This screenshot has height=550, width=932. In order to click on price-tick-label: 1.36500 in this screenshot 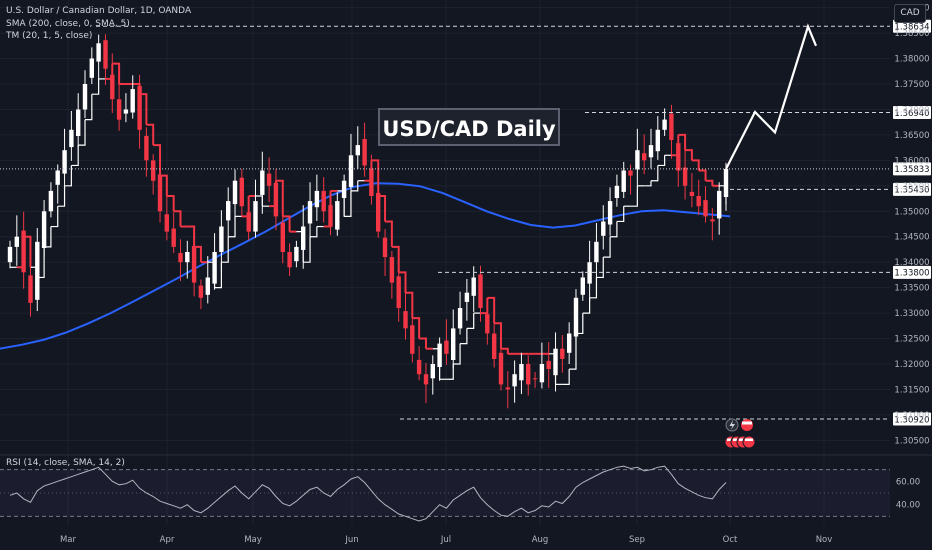, I will do `click(911, 136)`.